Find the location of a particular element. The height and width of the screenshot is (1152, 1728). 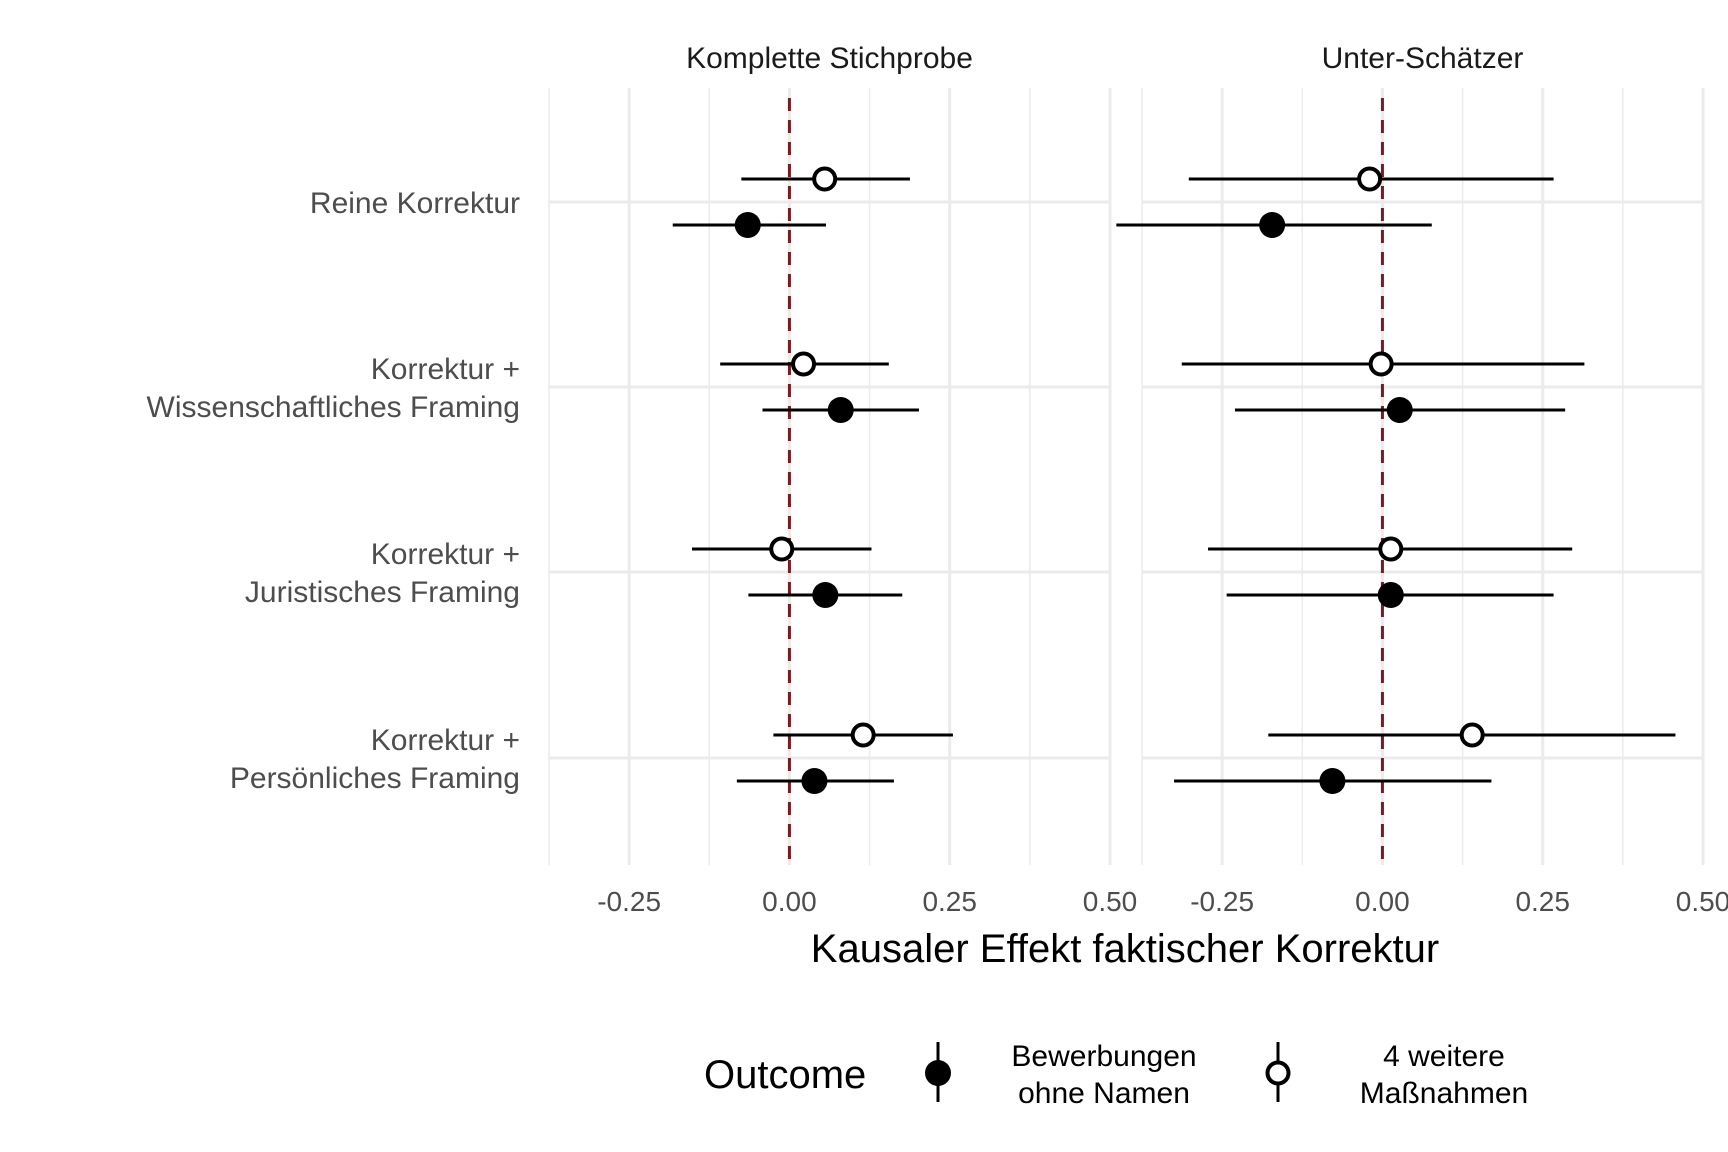

legend-key-open-circle is located at coordinates (1278, 1073).